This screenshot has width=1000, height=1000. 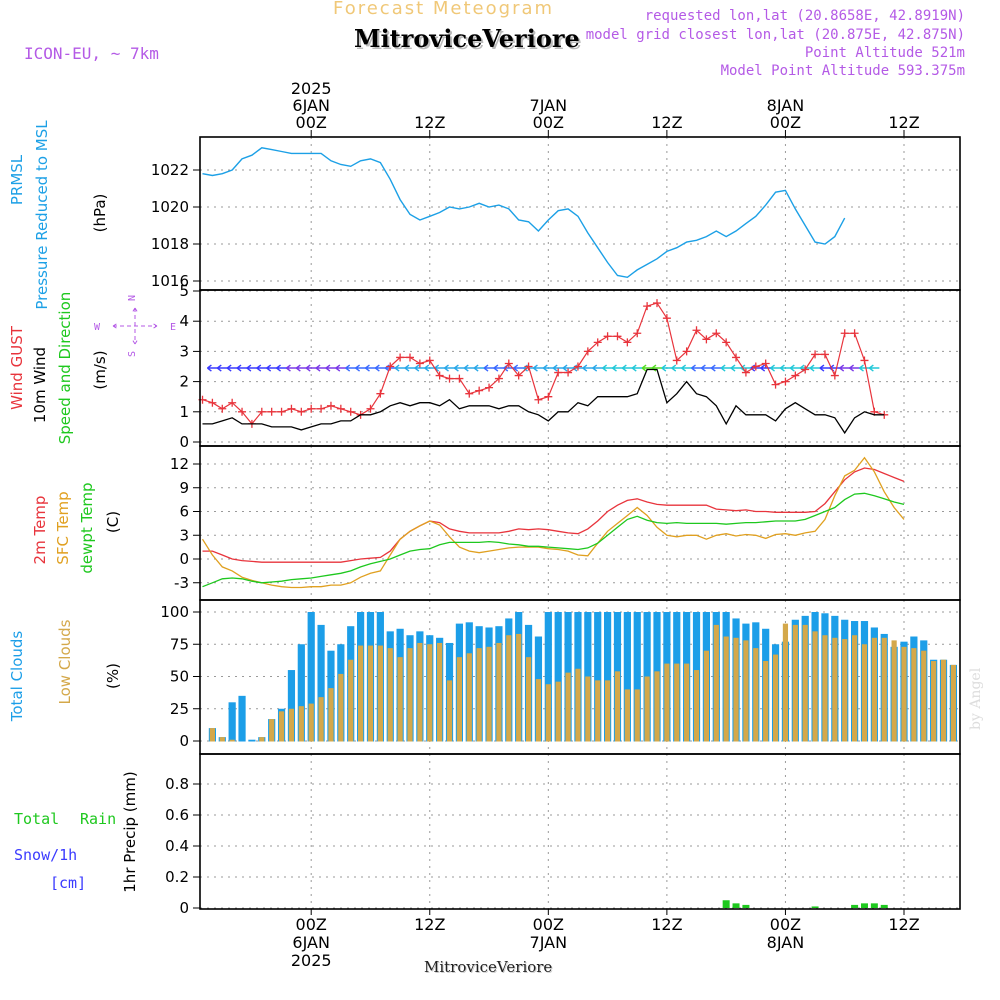 What do you see at coordinates (113, 676) in the screenshot?
I see `clouds-unit: (%)` at bounding box center [113, 676].